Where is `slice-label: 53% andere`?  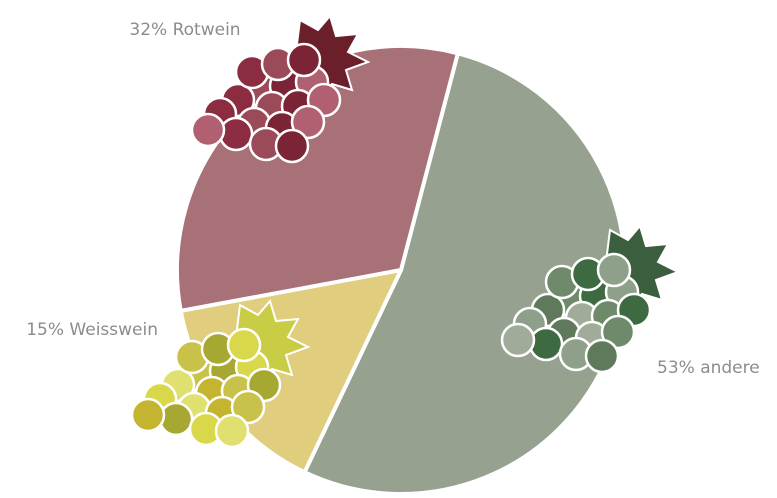 slice-label: 53% andere is located at coordinates (708, 368).